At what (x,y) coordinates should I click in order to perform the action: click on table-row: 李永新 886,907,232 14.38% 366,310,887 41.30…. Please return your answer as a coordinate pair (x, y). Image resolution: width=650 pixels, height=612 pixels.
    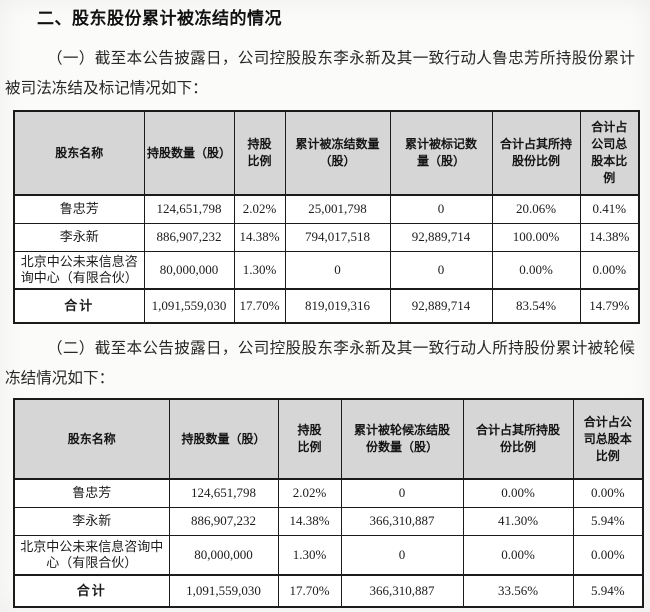
    Looking at the image, I should click on (328, 521).